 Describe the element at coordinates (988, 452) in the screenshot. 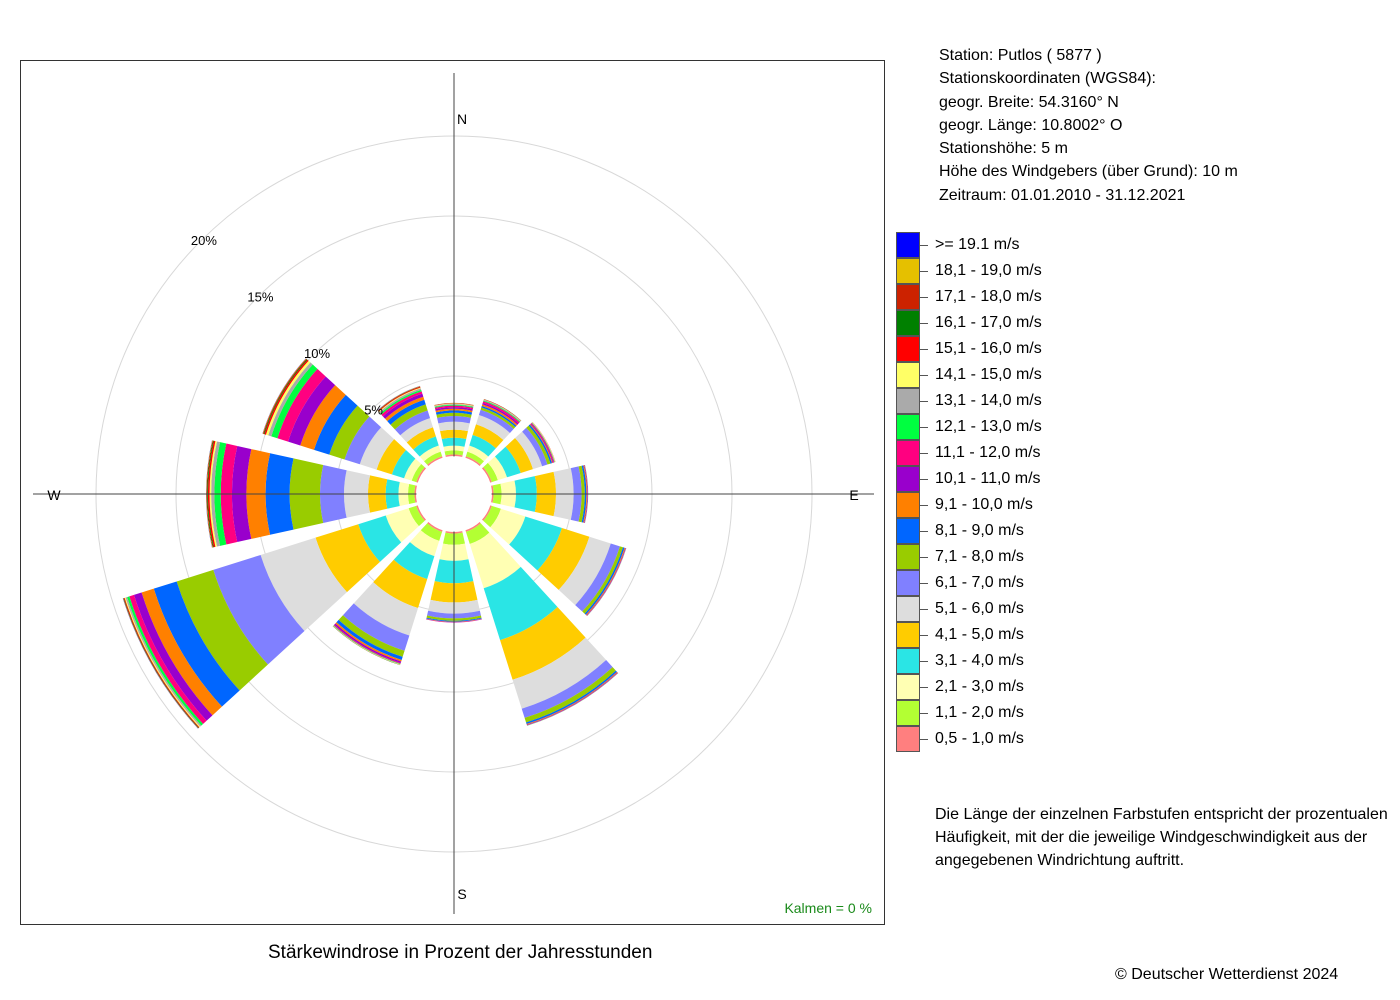

I see `legend-label: 11,1 - 12,0 m/s` at that location.